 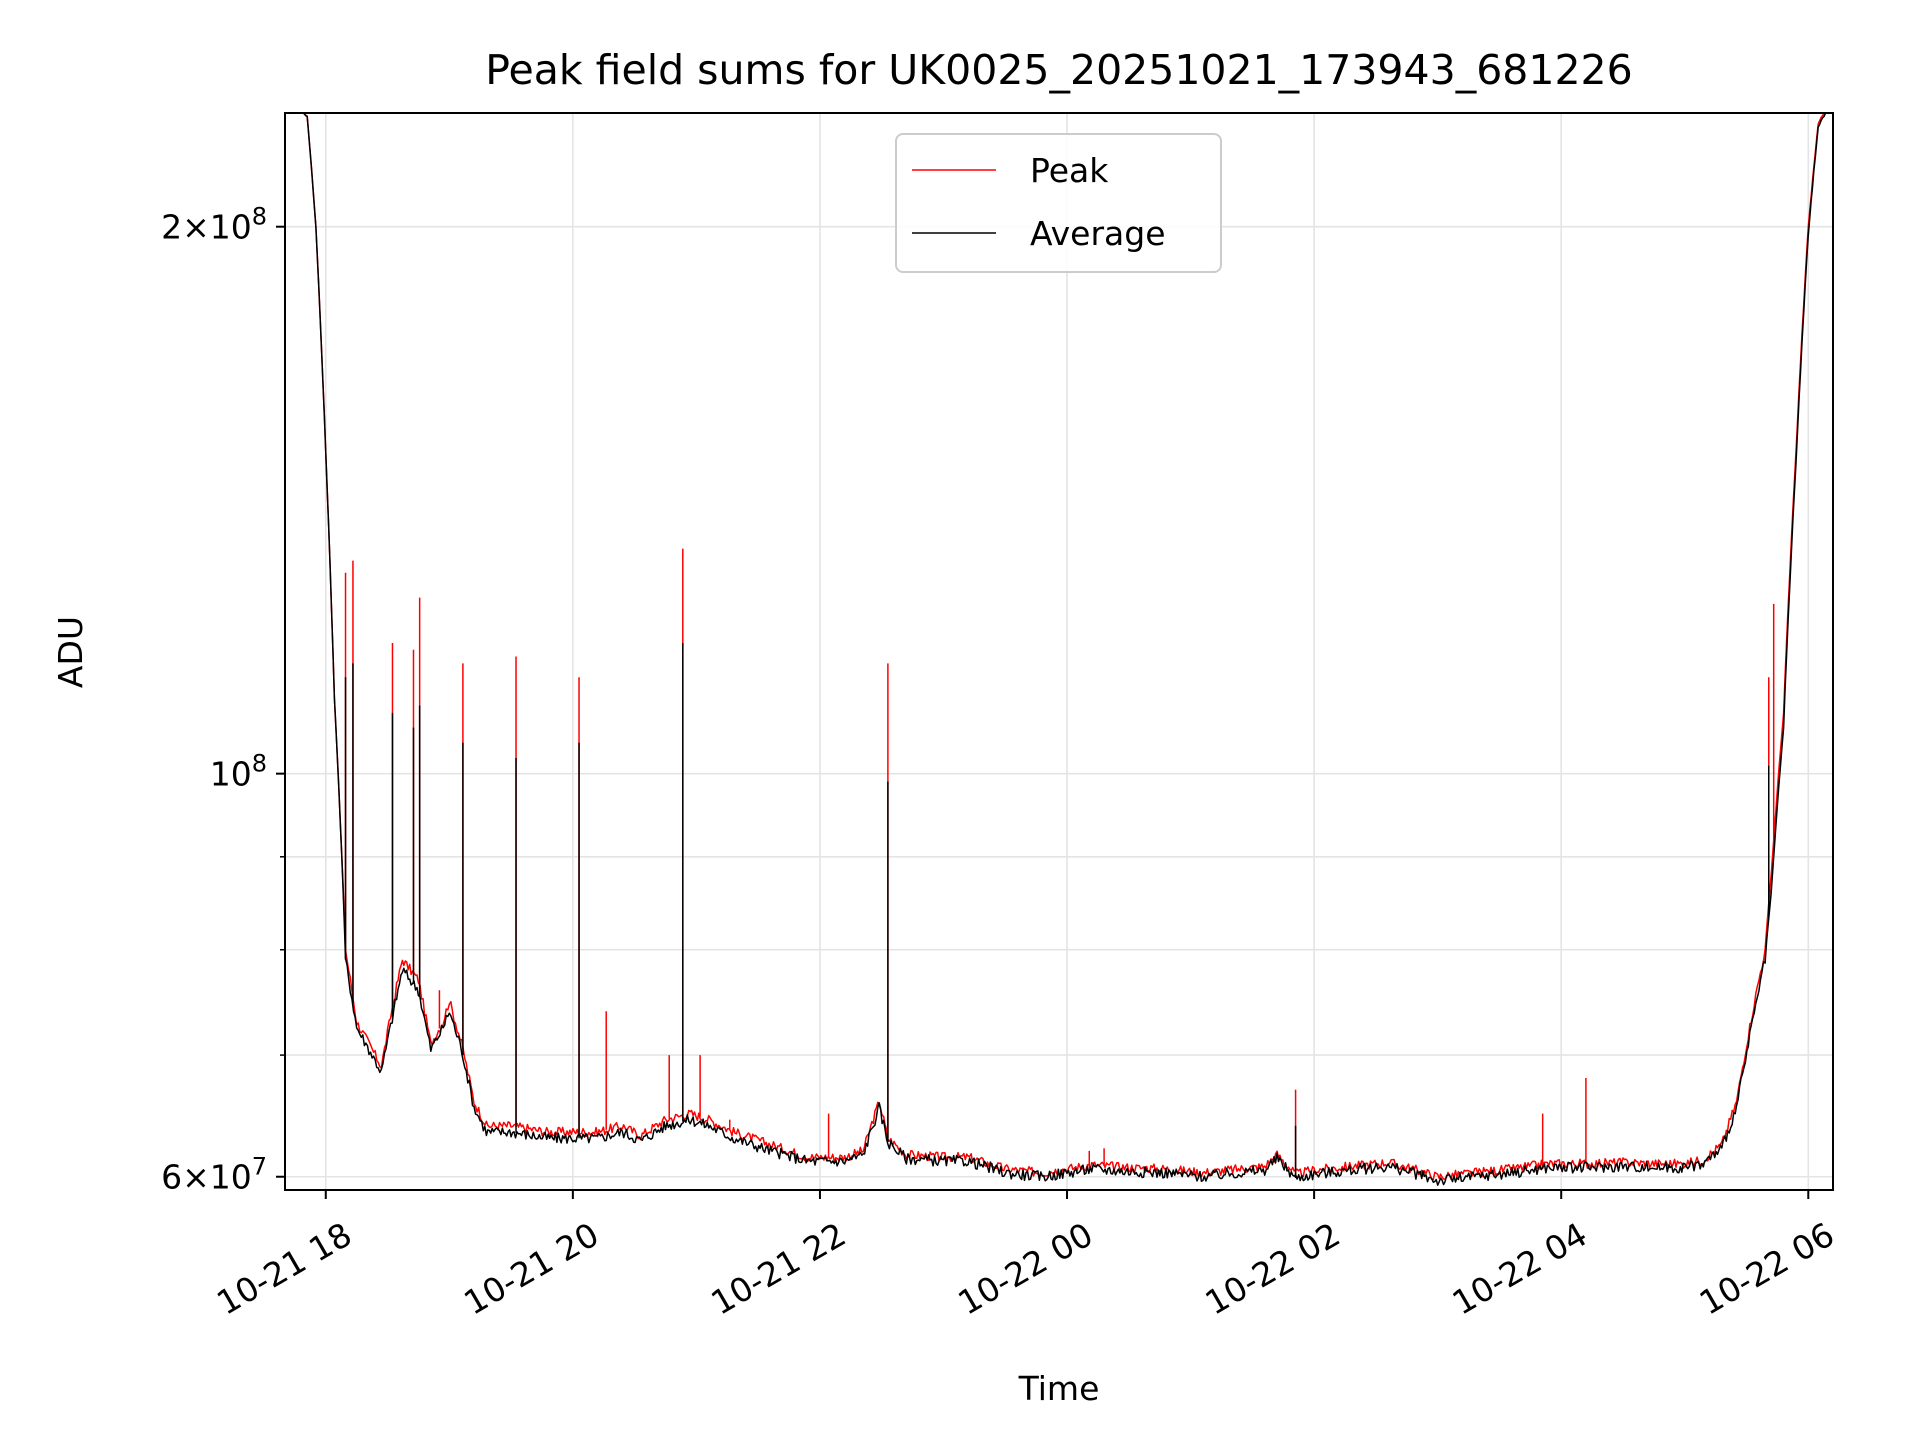 I want to click on y-tick-label: 2×108, so click(x=214, y=225).